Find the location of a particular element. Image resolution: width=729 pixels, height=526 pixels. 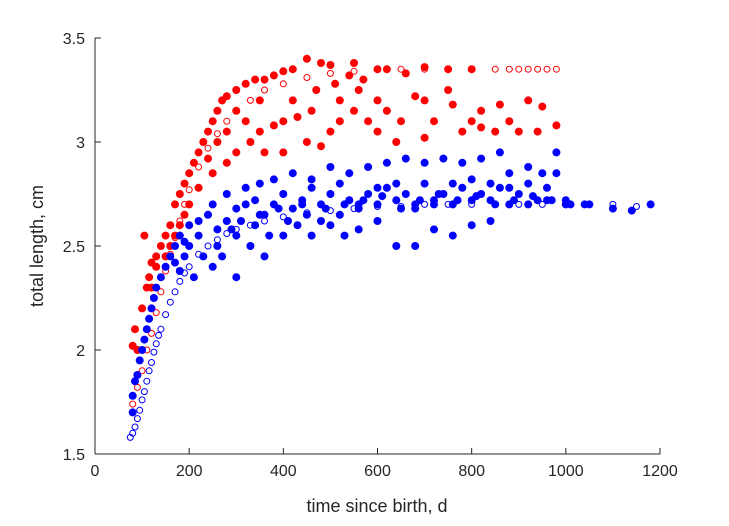

y-tick-label: 3 is located at coordinates (80, 143).